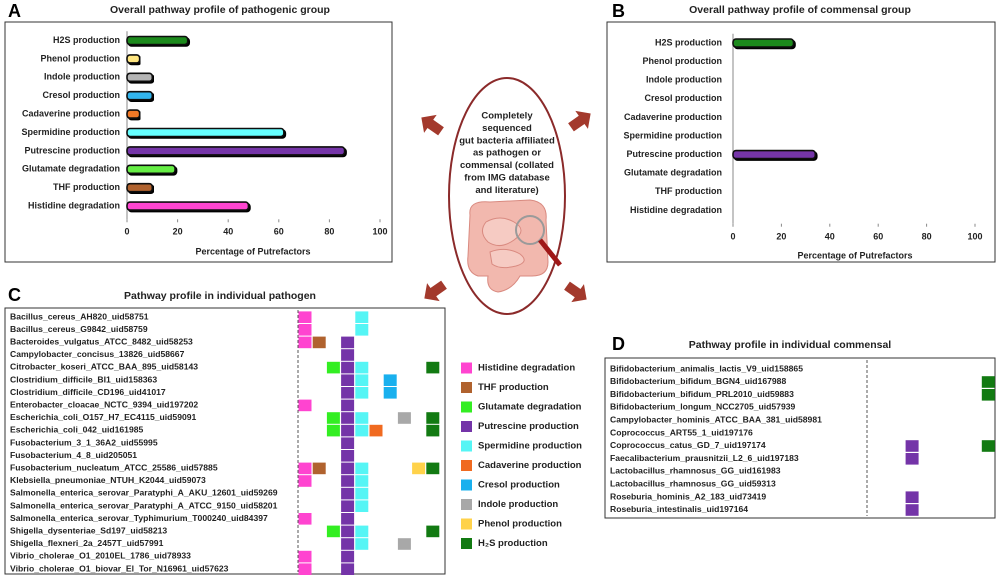  What do you see at coordinates (830, 236) in the screenshot?
I see `x-tick-label: 40` at bounding box center [830, 236].